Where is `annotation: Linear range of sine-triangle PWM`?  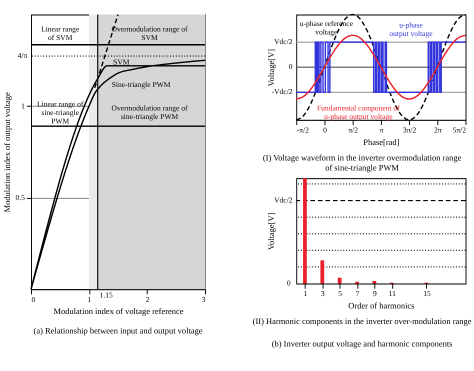 annotation: Linear range of sine-triangle PWM is located at coordinates (60, 113).